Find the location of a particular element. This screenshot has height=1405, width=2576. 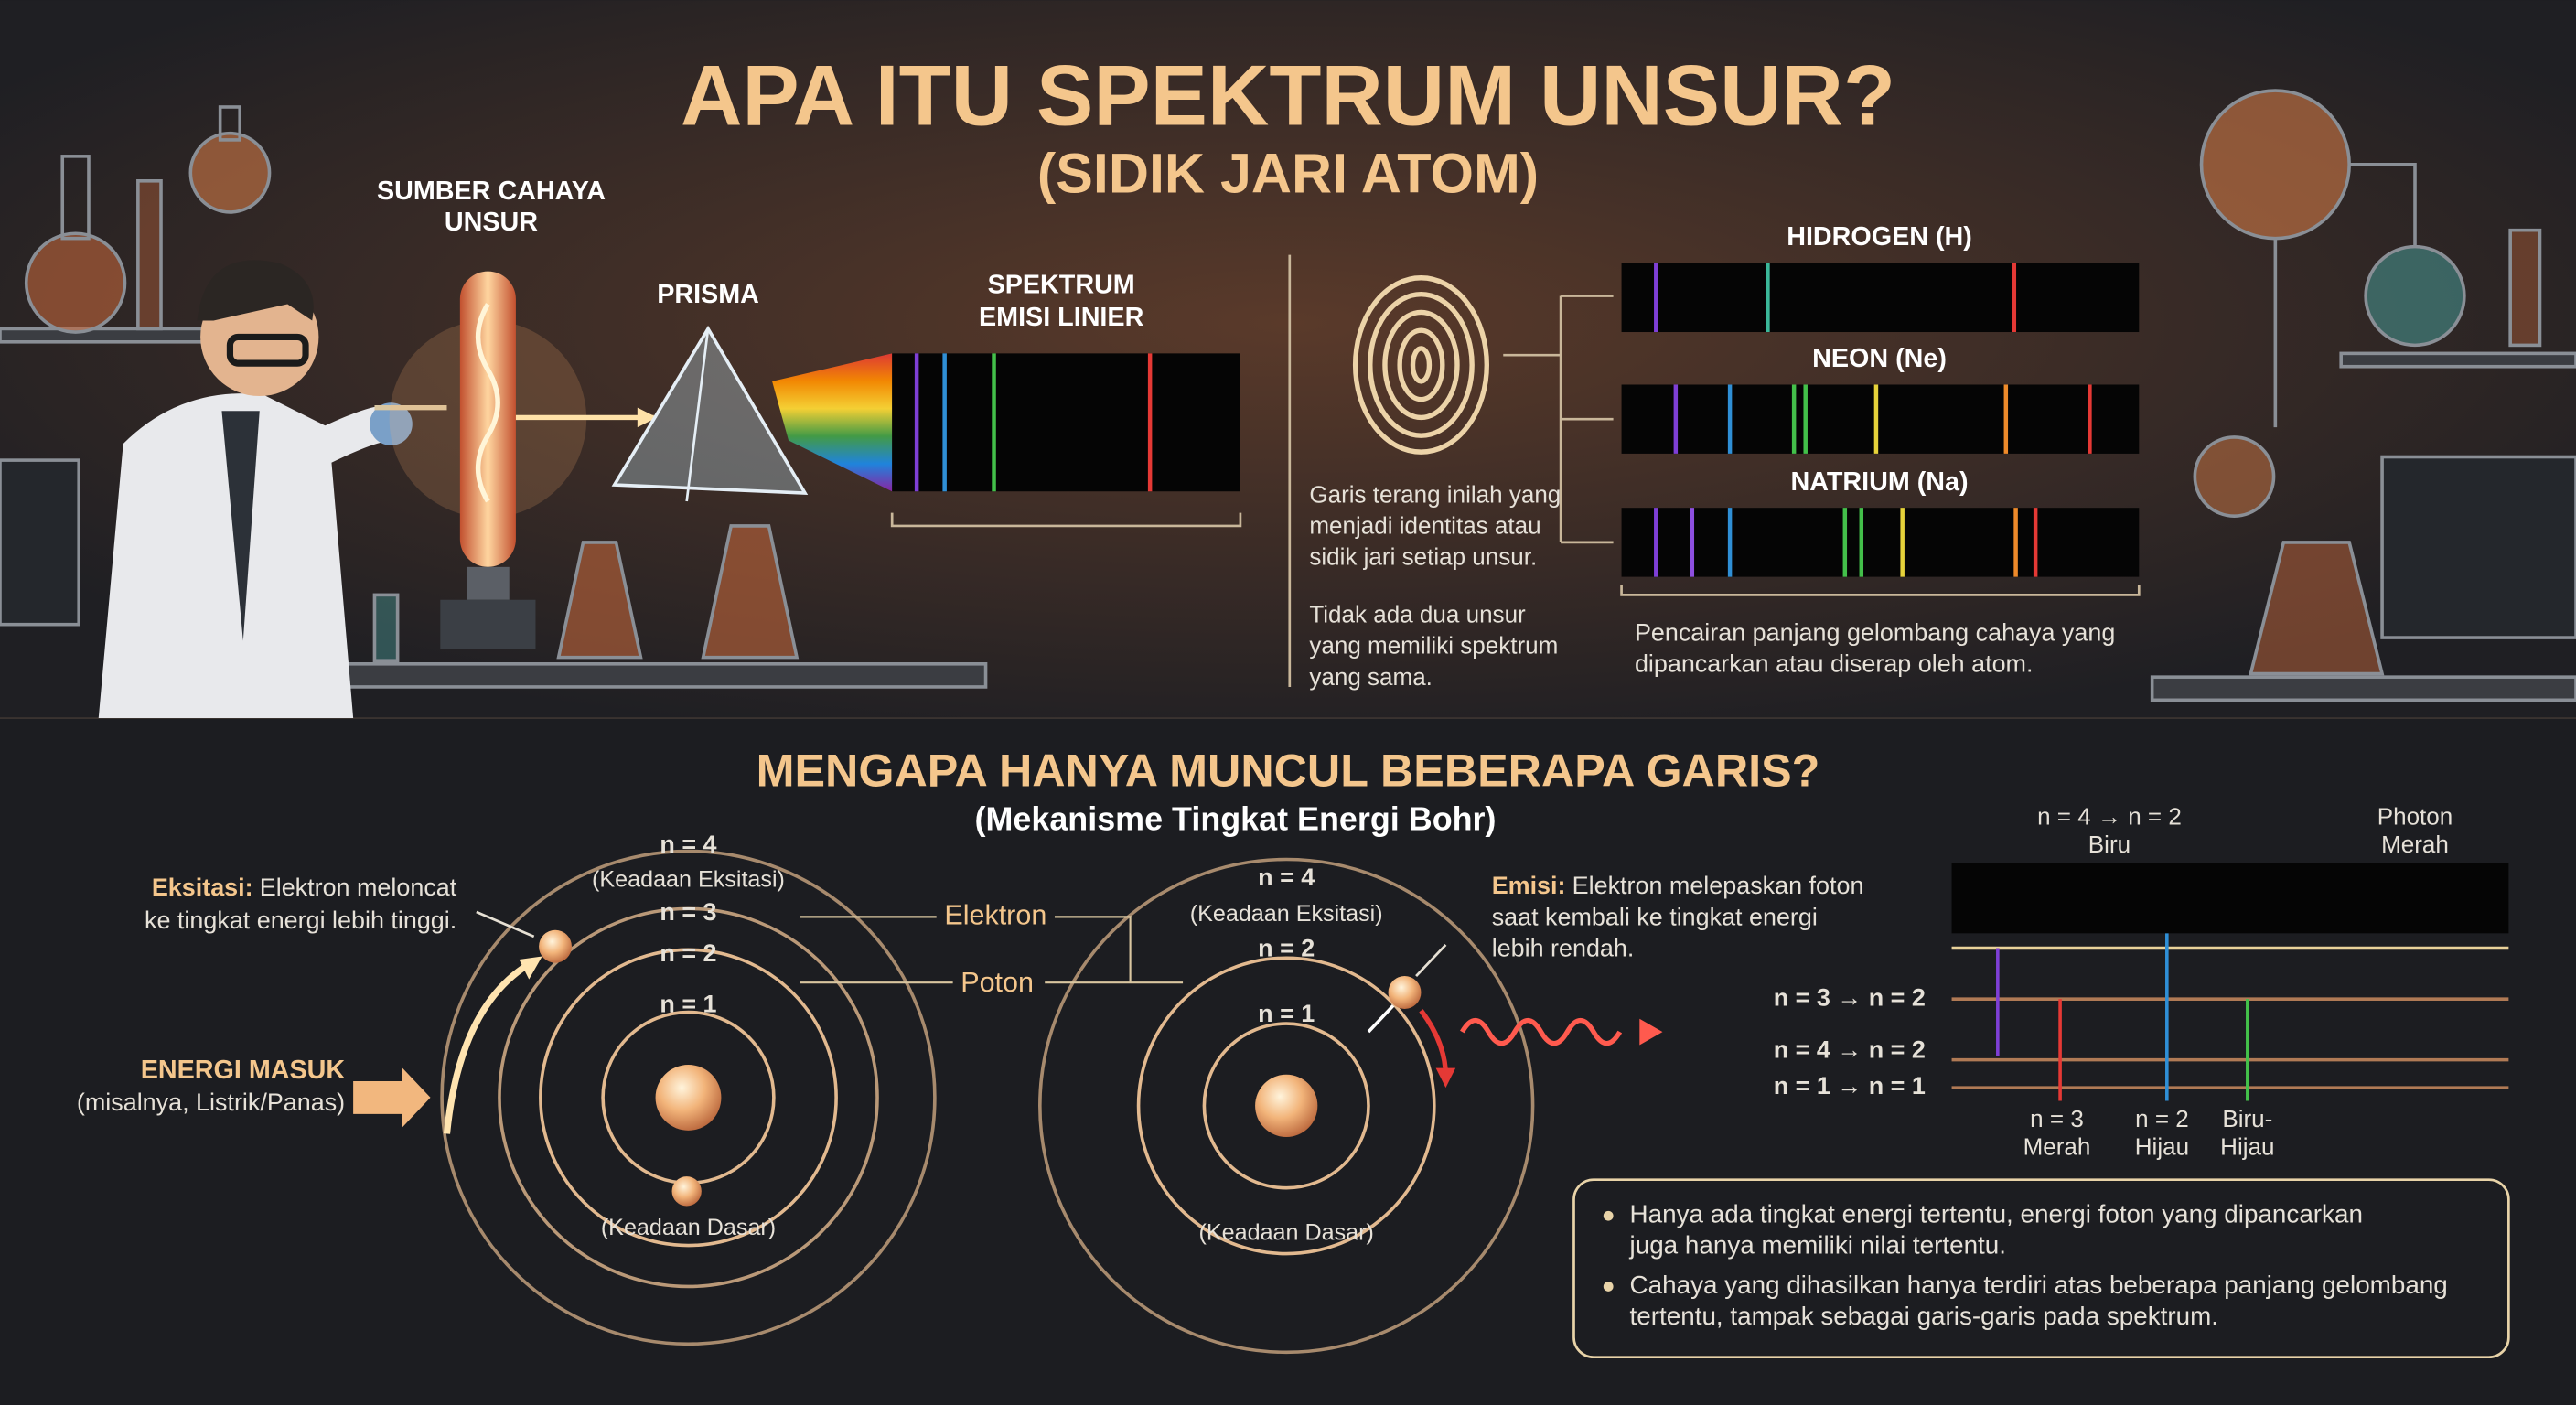

label: Biru- is located at coordinates (2247, 1118).